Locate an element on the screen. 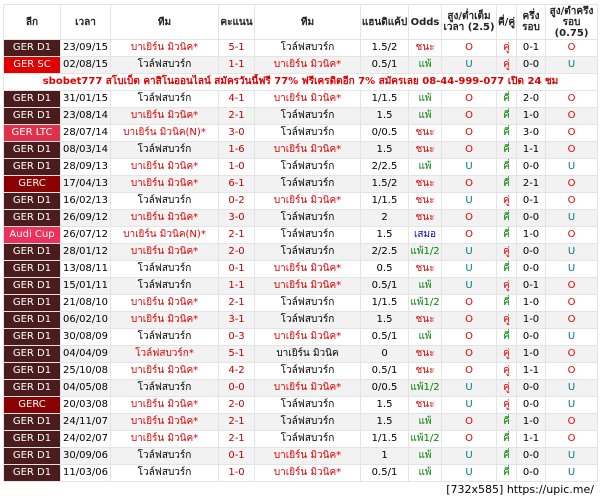  column-header: ลีก is located at coordinates (32, 22).